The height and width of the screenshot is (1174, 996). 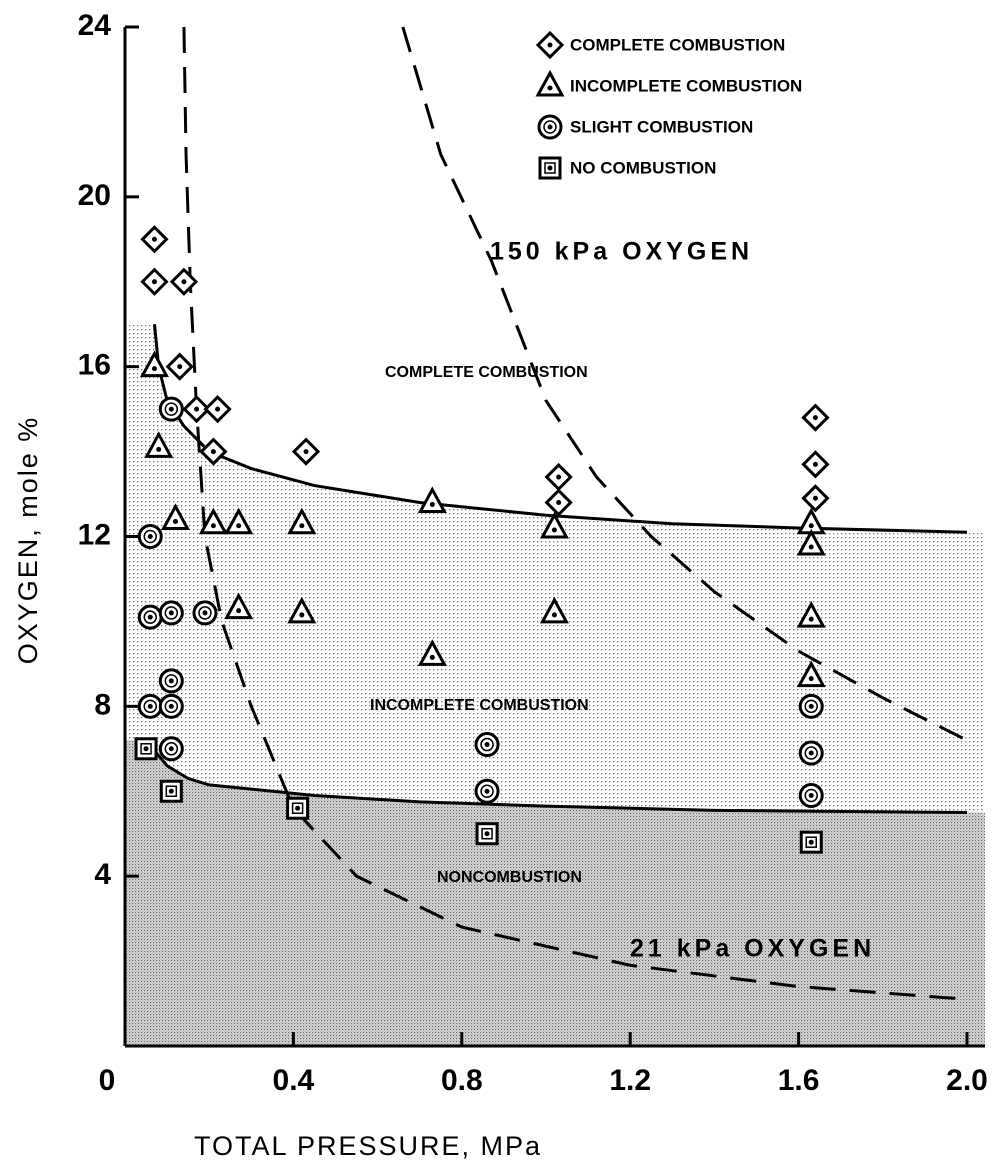 What do you see at coordinates (486, 372) in the screenshot?
I see `annotation: COMPLETE COMBUSTION` at bounding box center [486, 372].